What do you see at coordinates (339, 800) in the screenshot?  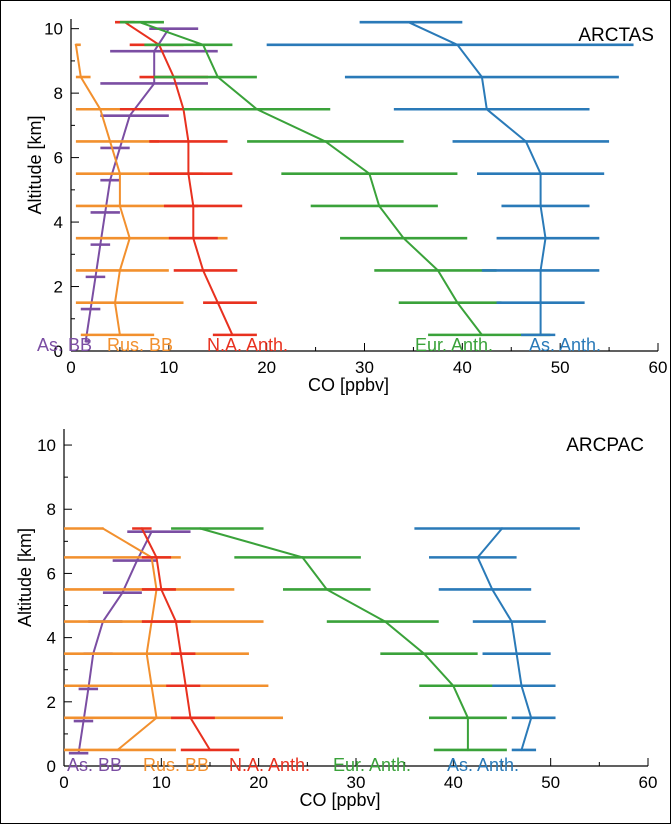 I see `x-axis-label: CO [ppbv]` at bounding box center [339, 800].